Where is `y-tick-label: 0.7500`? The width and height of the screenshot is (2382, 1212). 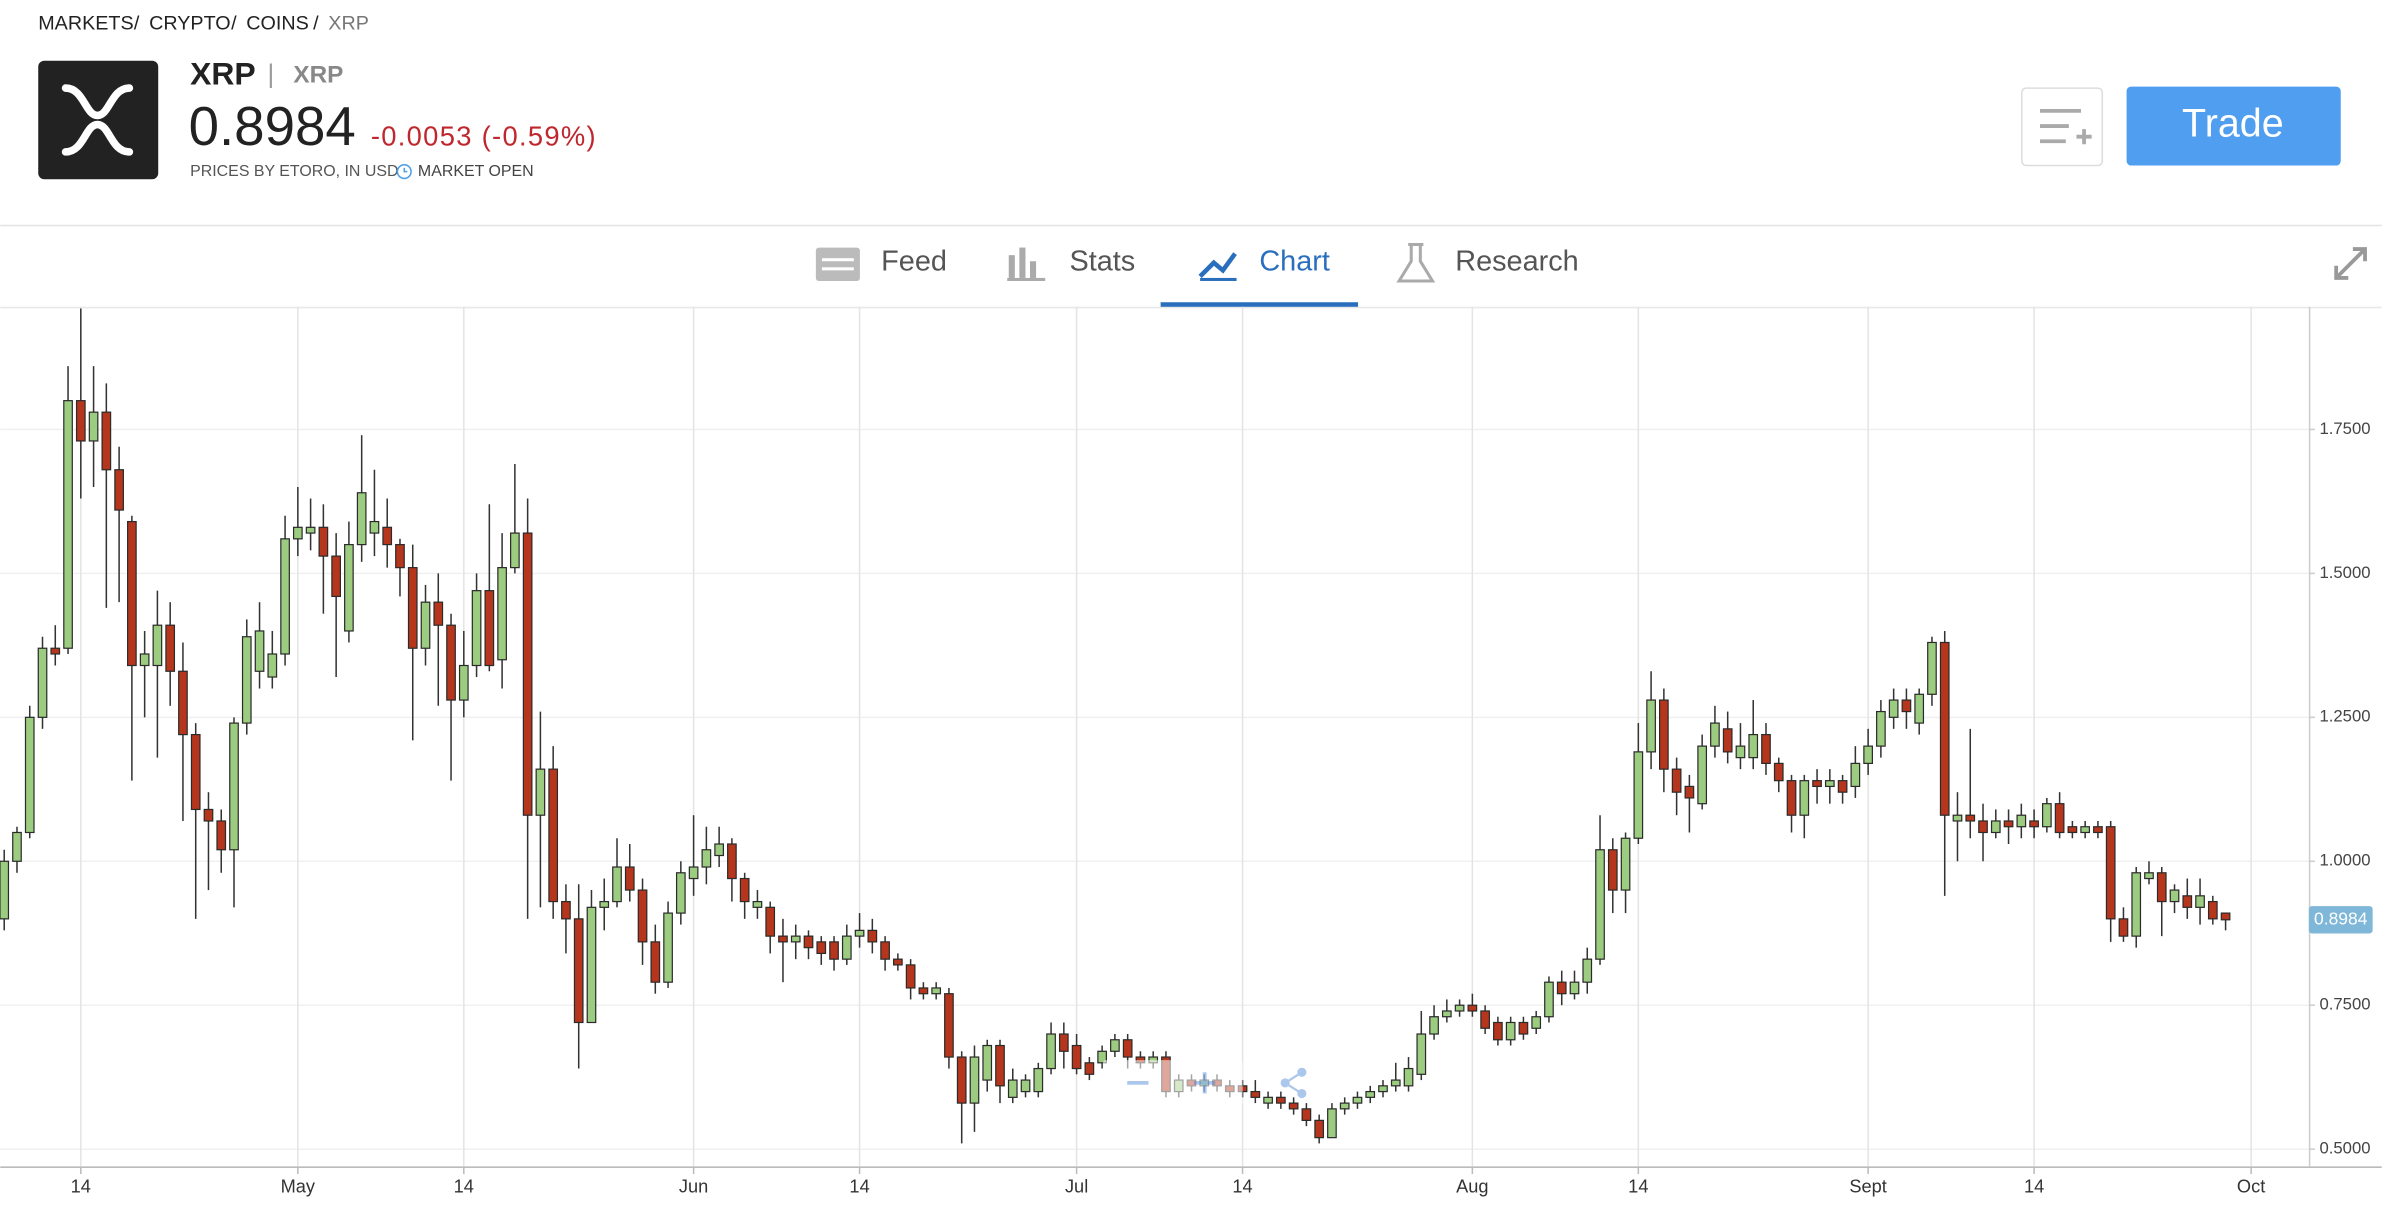 y-tick-label: 0.7500 is located at coordinates (2344, 1004).